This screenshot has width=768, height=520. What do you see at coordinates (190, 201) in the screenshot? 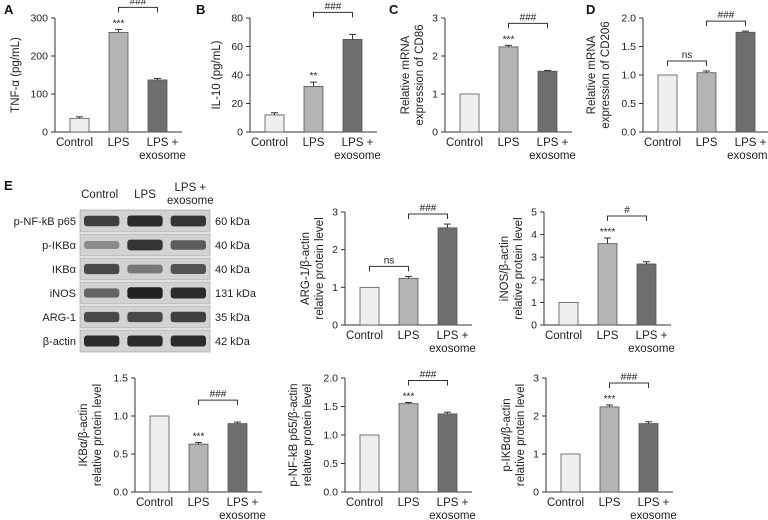
I see `lane-label: exosome` at bounding box center [190, 201].